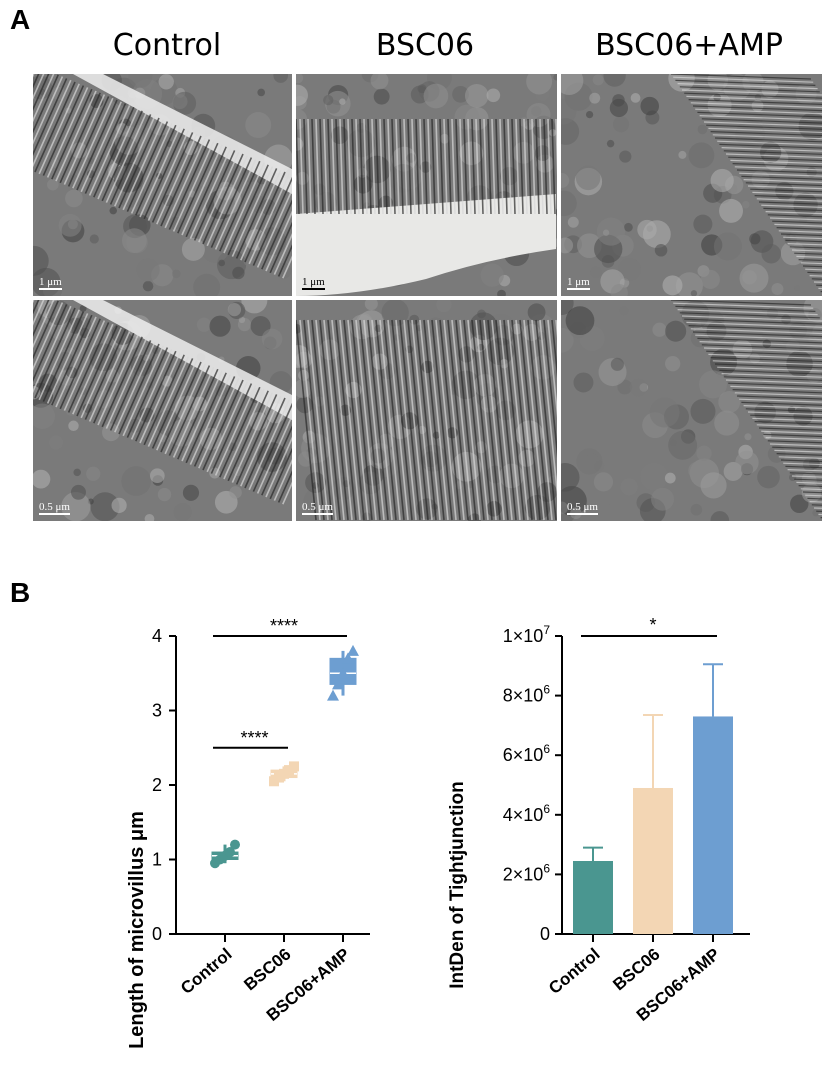 The height and width of the screenshot is (1066, 827). Describe the element at coordinates (20, 19) in the screenshot. I see `panel-a-label: A` at that location.